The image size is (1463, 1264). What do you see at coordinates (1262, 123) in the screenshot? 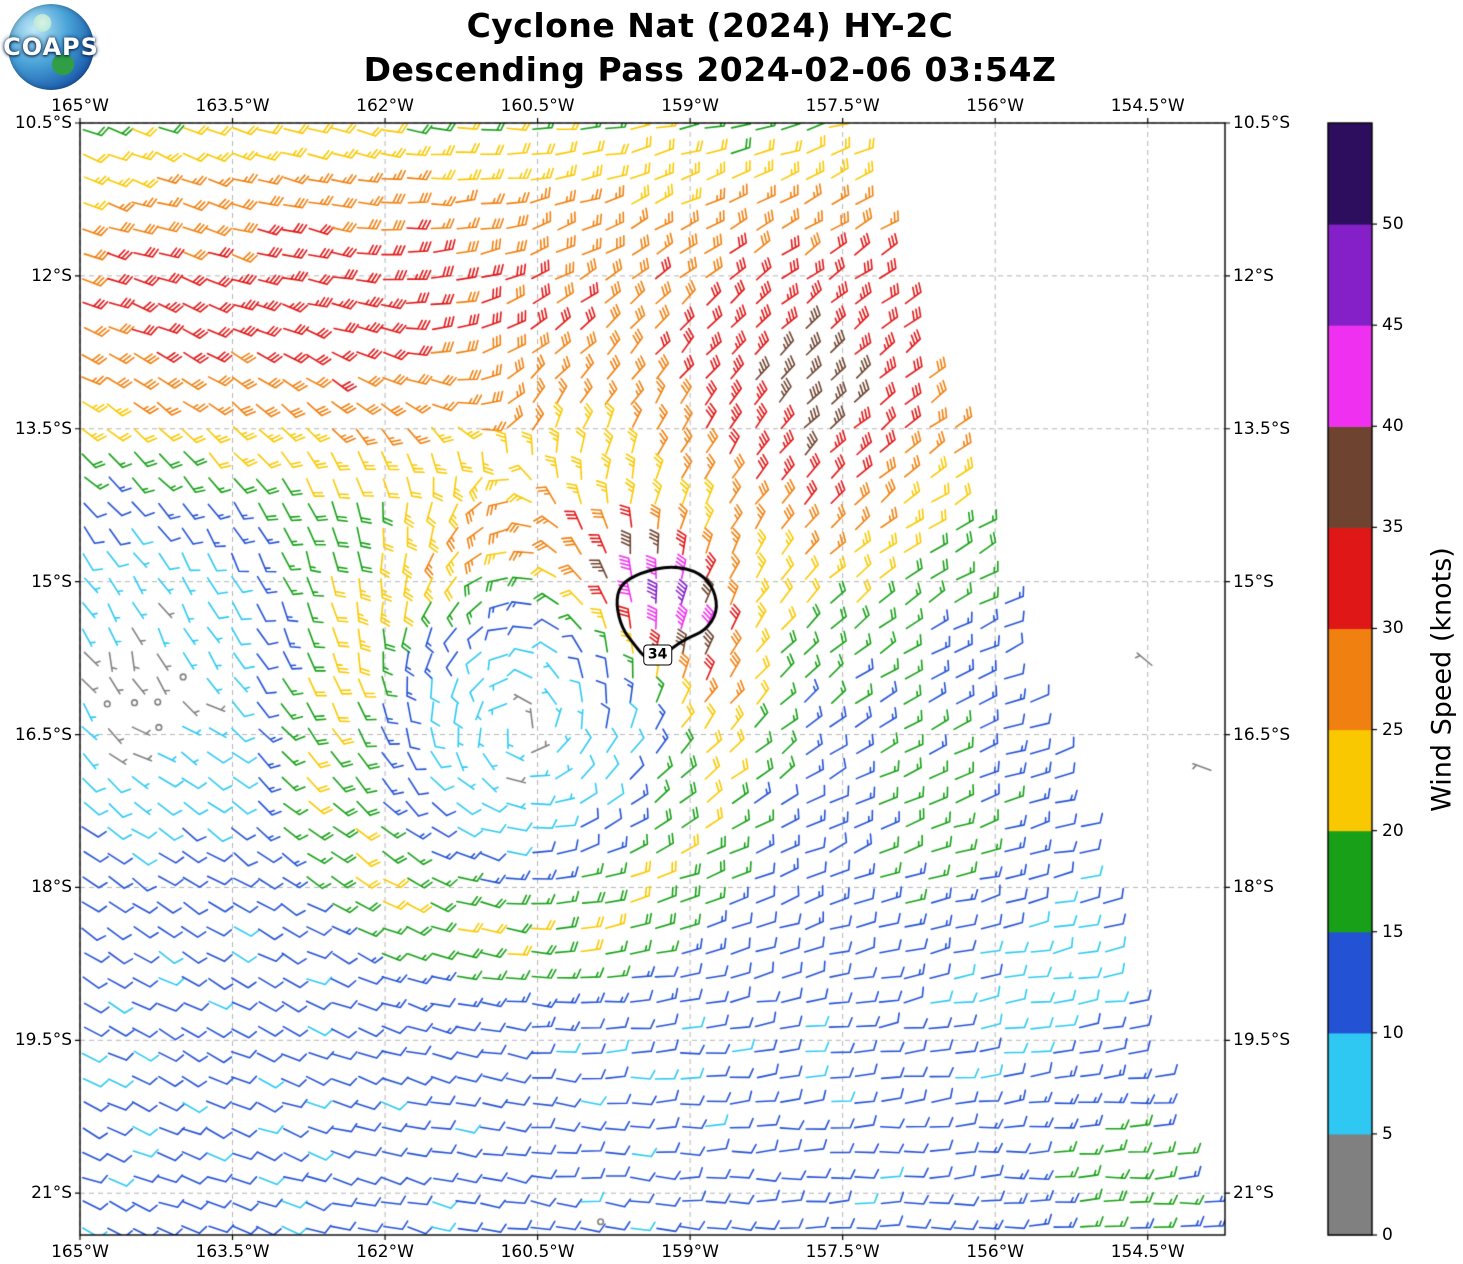
I see `y-tick-label-right: 10.5°S` at bounding box center [1262, 123].